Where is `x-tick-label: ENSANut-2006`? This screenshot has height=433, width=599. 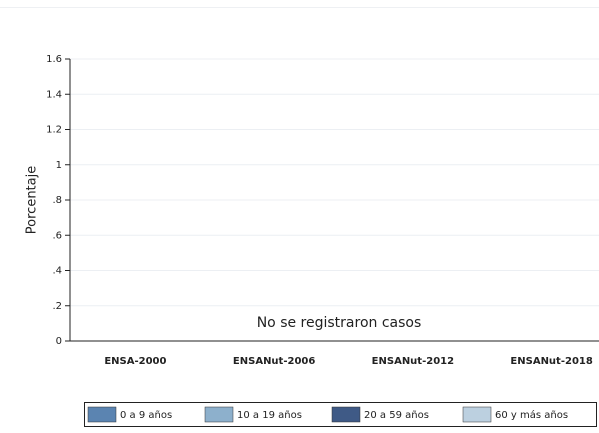
x-tick-label: ENSANut-2006 is located at coordinates (274, 361).